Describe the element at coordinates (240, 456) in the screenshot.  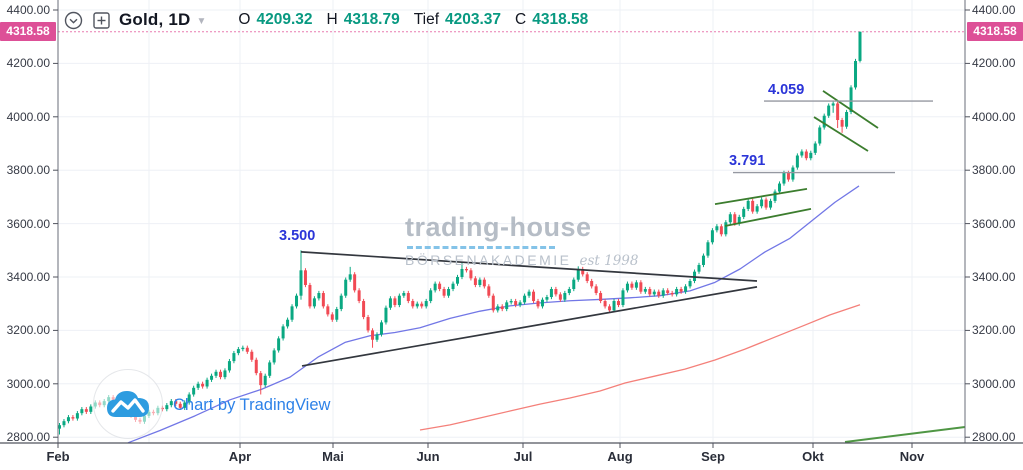
I see `time-tick-label-apr: Apr` at that location.